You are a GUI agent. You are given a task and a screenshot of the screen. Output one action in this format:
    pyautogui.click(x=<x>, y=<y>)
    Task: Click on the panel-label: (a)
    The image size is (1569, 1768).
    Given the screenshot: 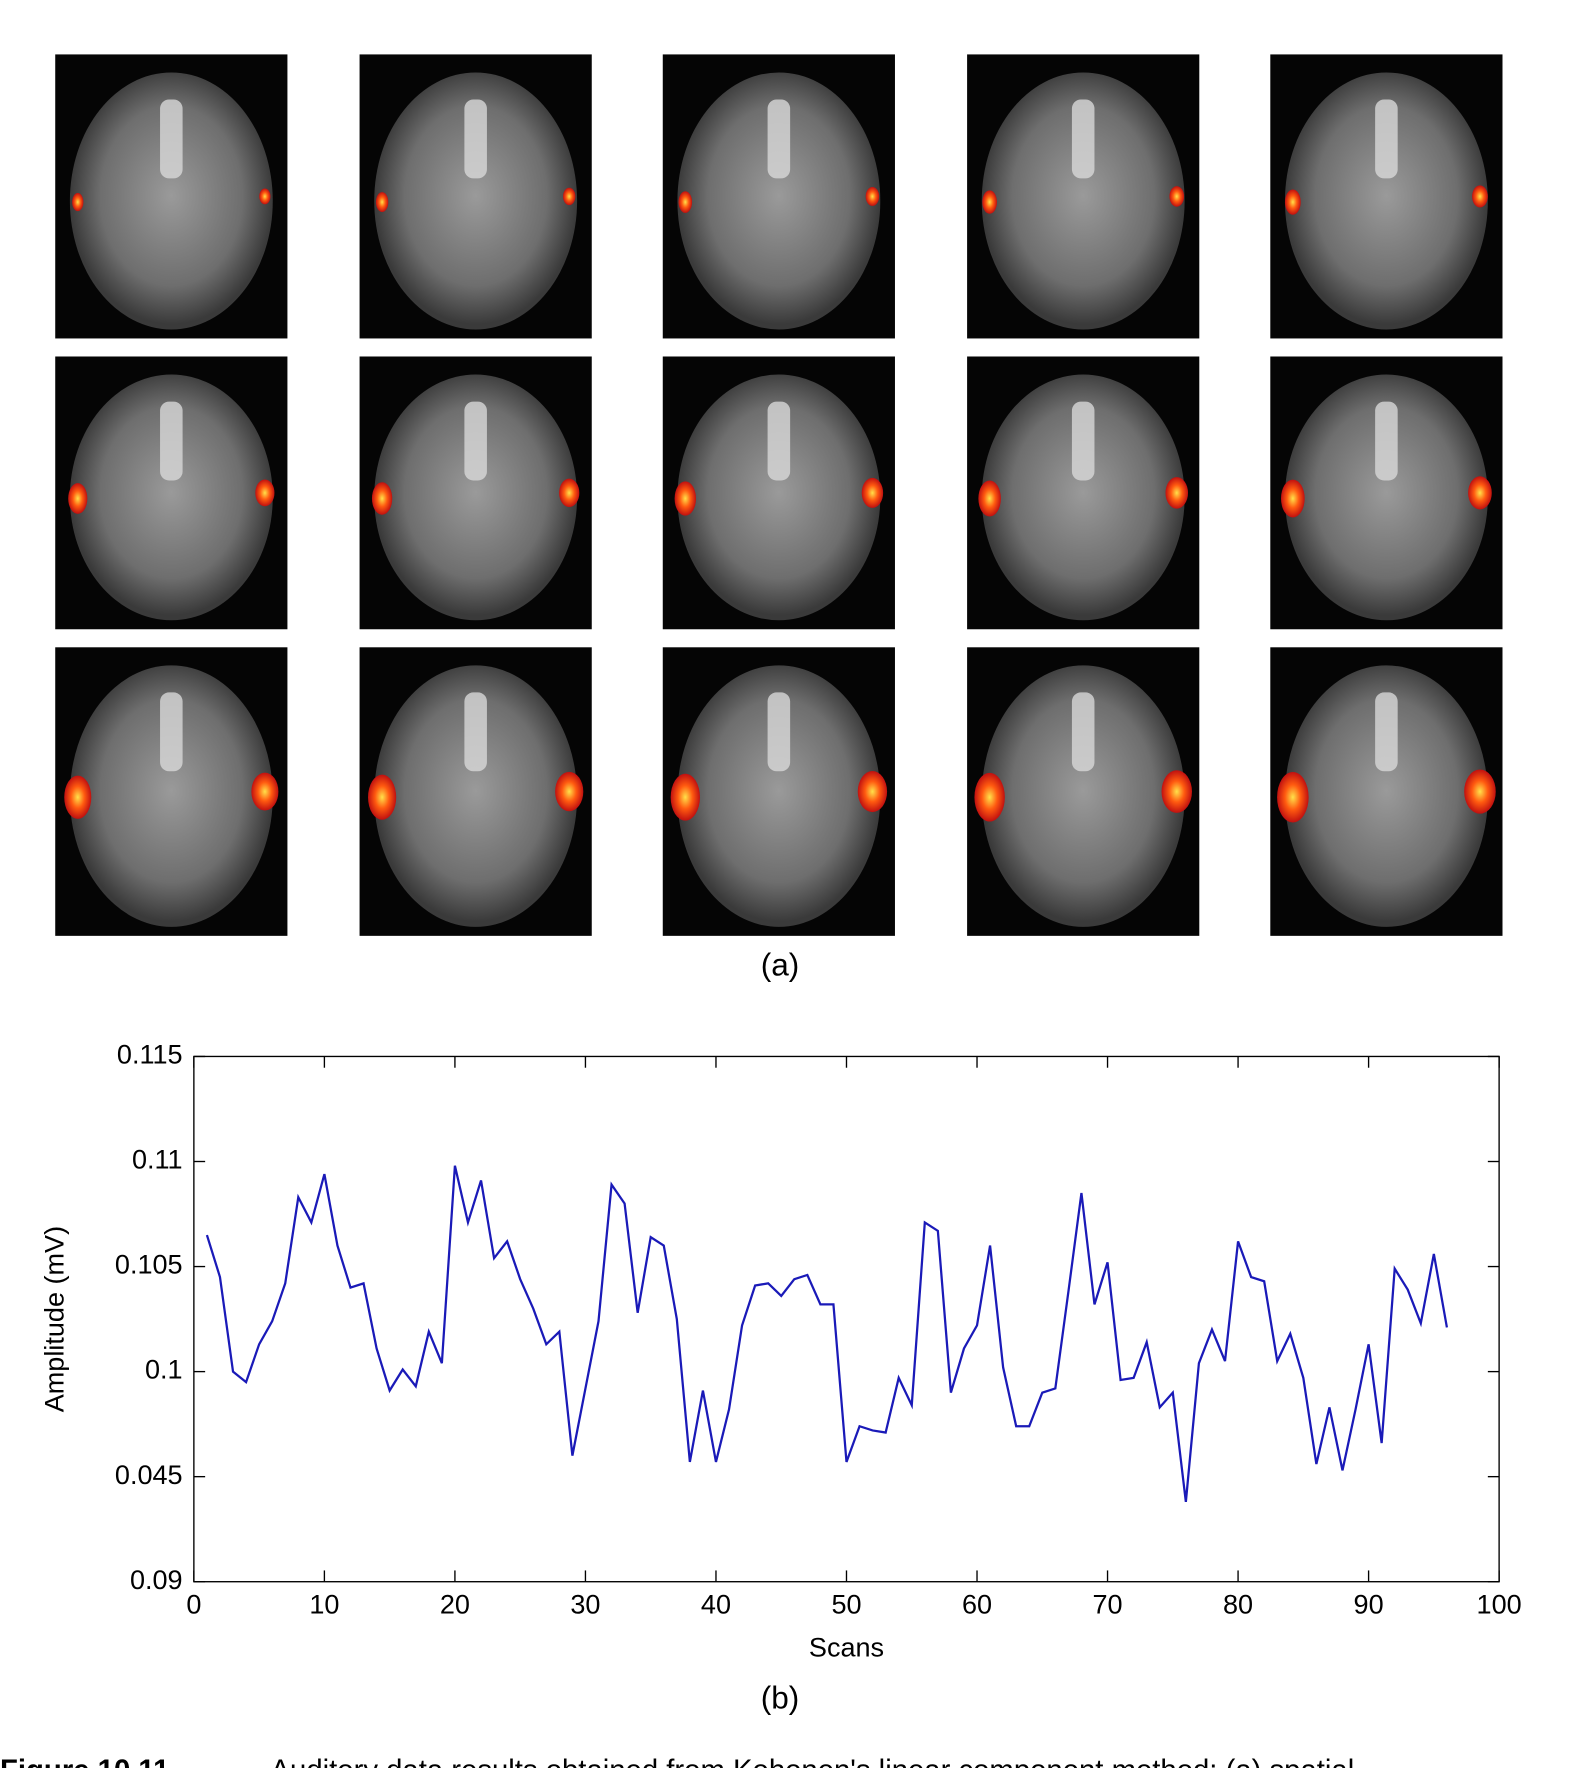 What is the action you would take?
    pyautogui.click(x=780, y=965)
    